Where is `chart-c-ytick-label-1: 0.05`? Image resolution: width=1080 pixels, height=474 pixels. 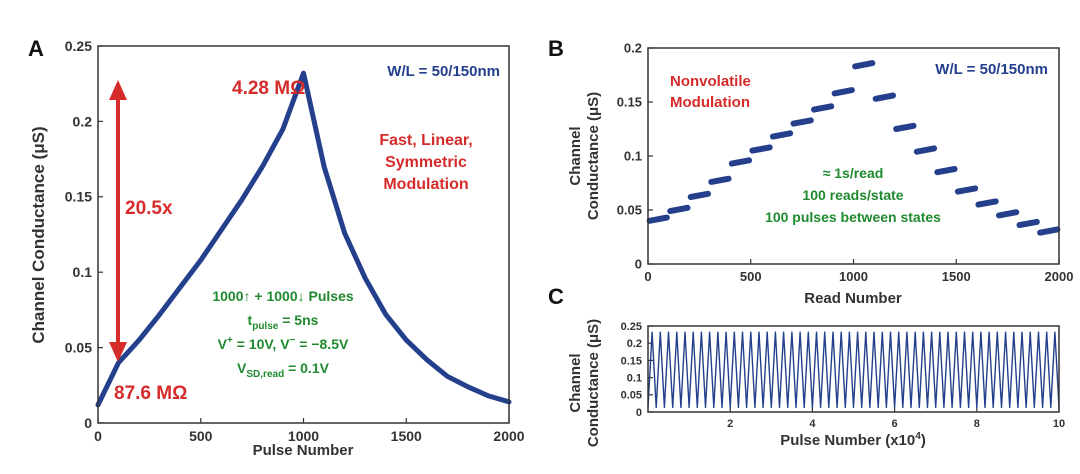 chart-c-ytick-label-1: 0.05 is located at coordinates (631, 396).